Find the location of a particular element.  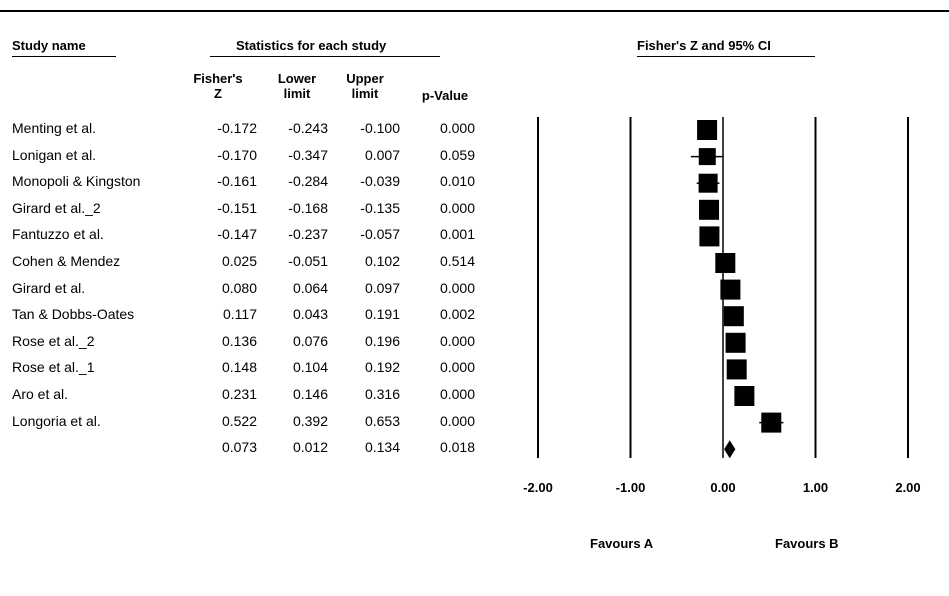

cell-upper: 0.196 is located at coordinates (382, 340).